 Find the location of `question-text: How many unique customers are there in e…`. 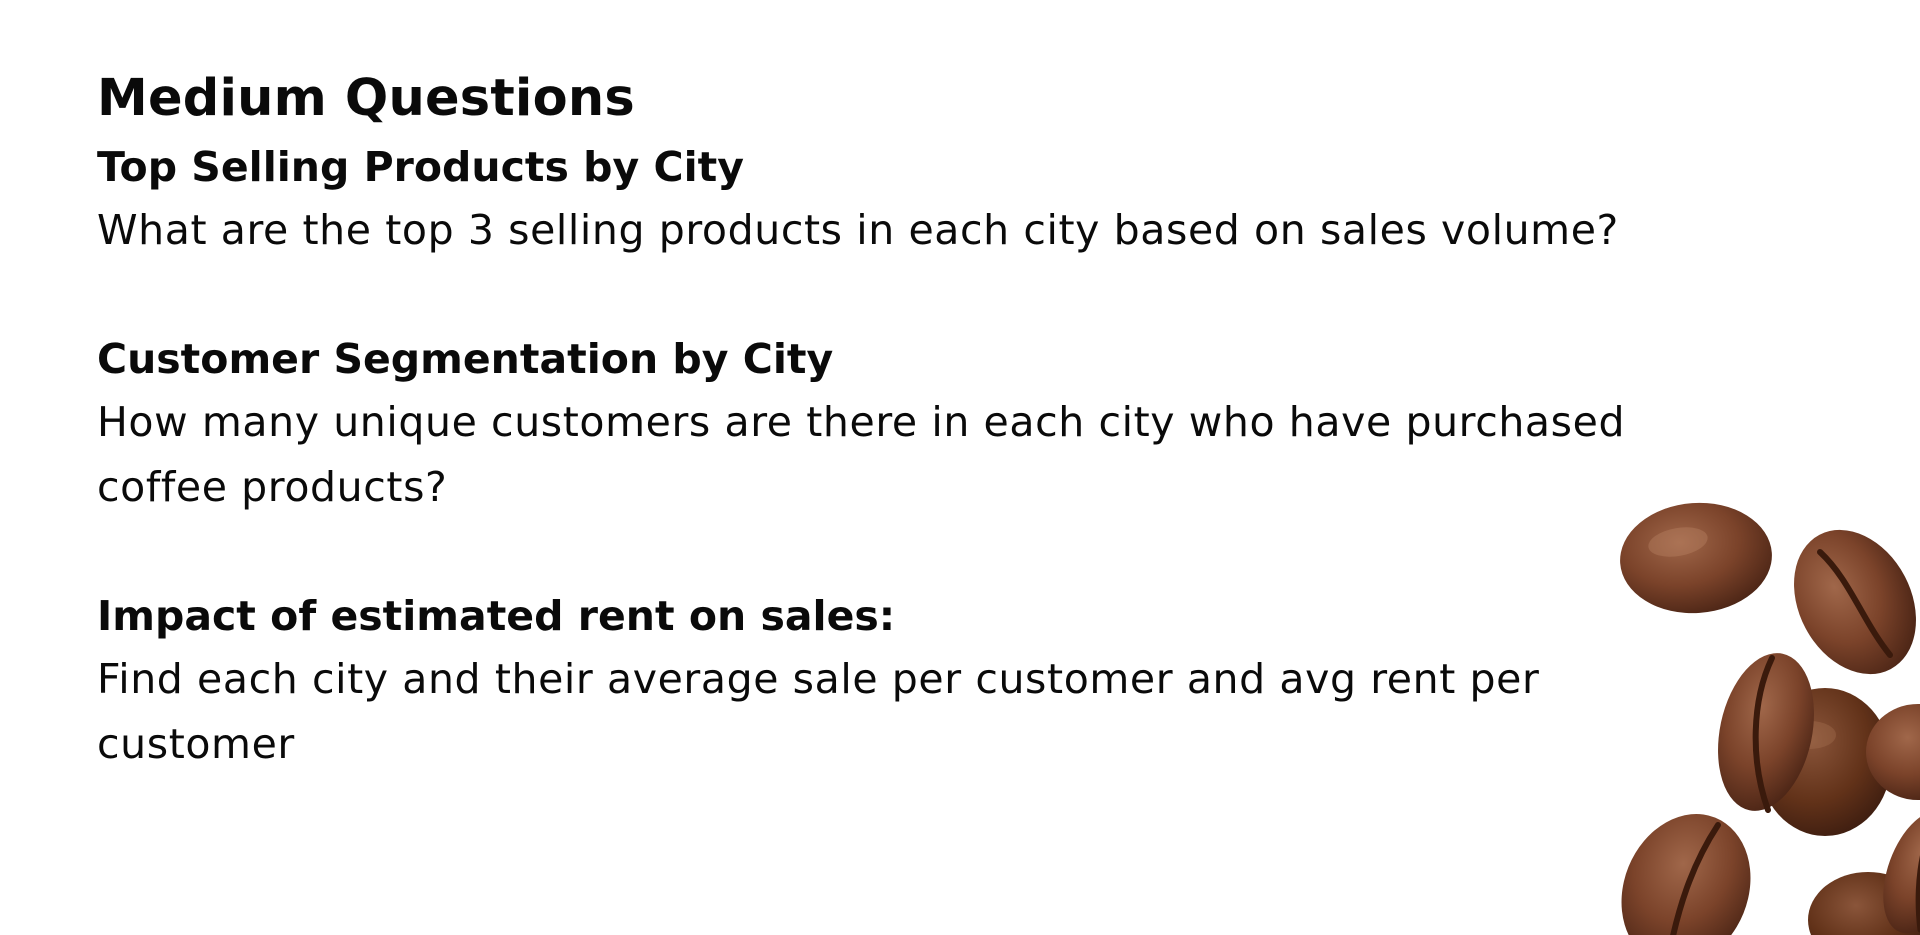

question-text: How many unique customers are there in e… is located at coordinates (861, 454).